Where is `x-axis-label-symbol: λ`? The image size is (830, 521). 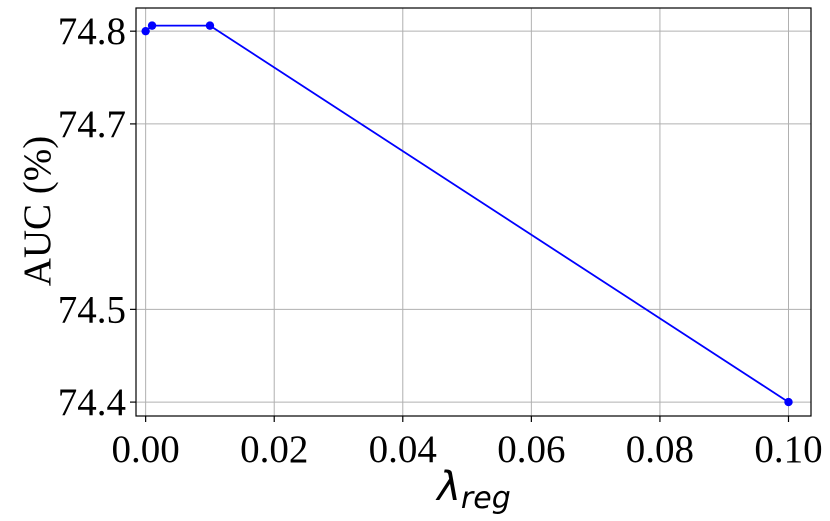
x-axis-label-symbol: λ is located at coordinates (448, 487).